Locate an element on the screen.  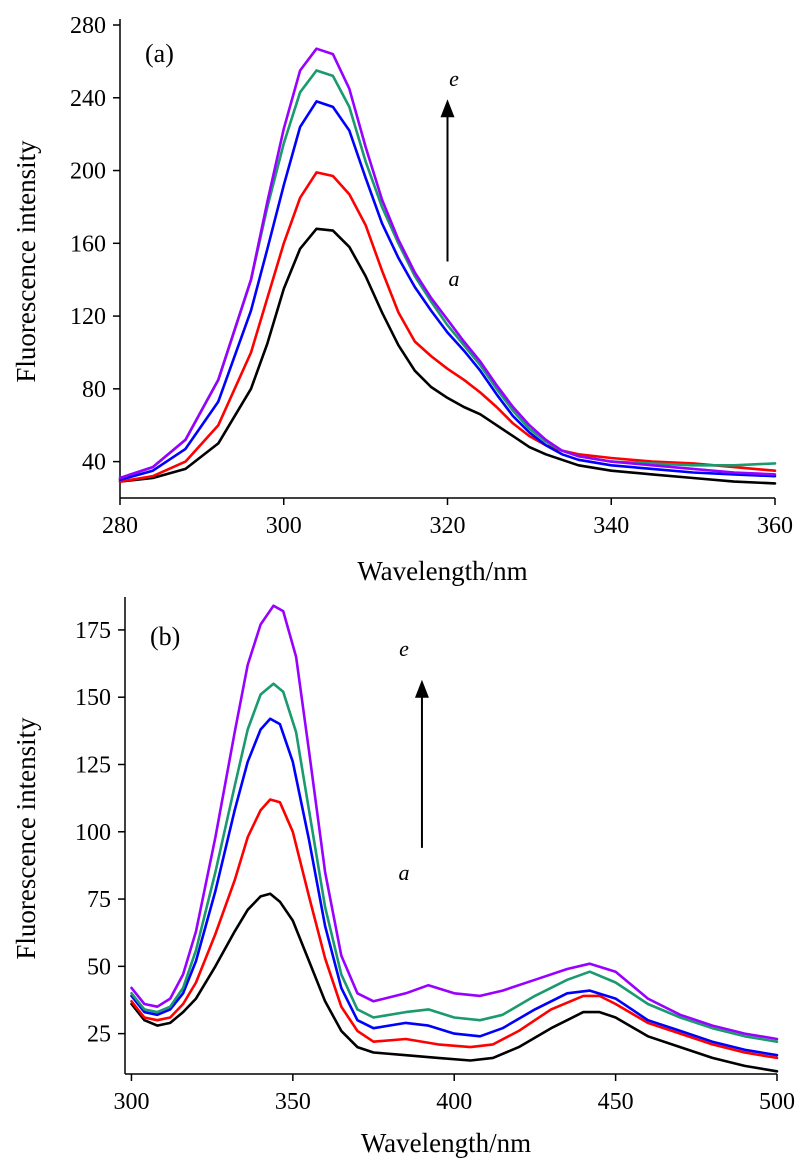
y-tick-label: 100 is located at coordinates (93, 833).